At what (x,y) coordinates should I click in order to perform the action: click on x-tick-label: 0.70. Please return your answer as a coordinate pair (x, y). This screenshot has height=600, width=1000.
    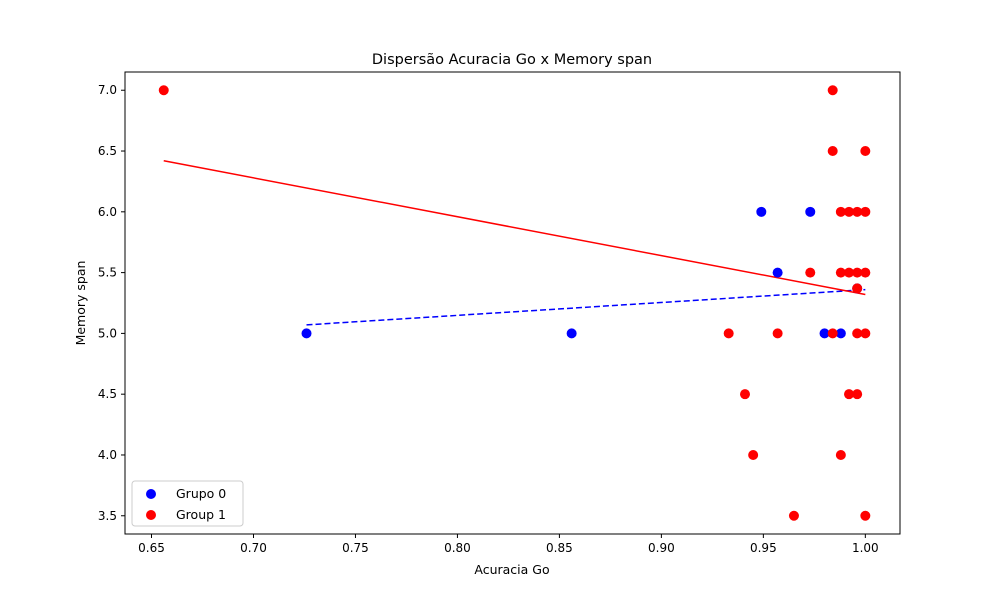
    Looking at the image, I should click on (253, 548).